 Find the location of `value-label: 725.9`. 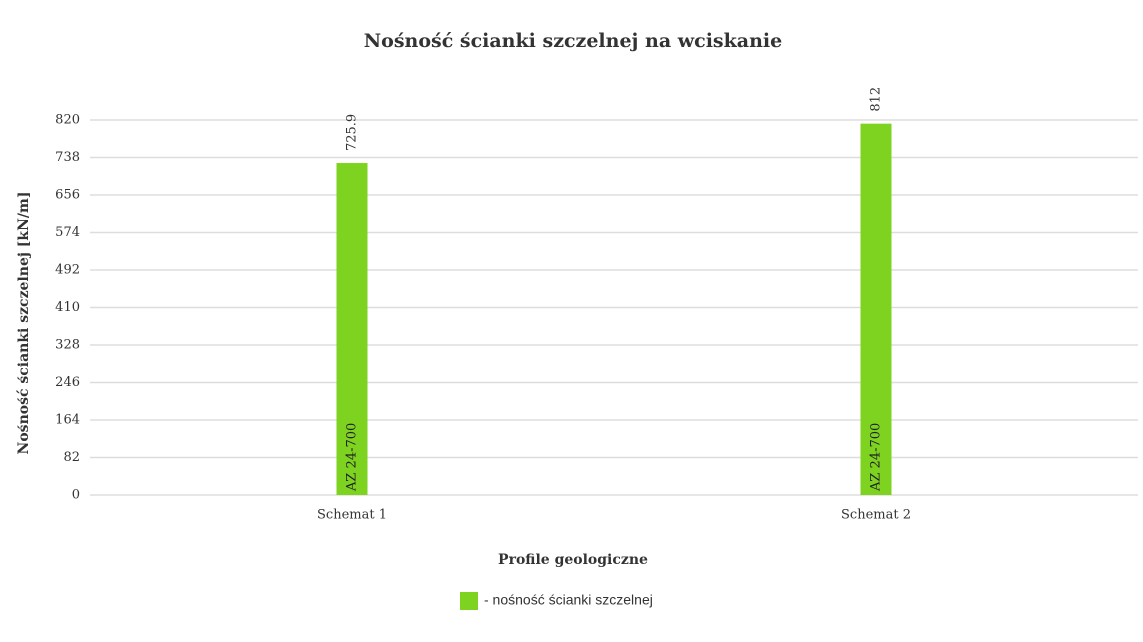

value-label: 725.9 is located at coordinates (352, 132).